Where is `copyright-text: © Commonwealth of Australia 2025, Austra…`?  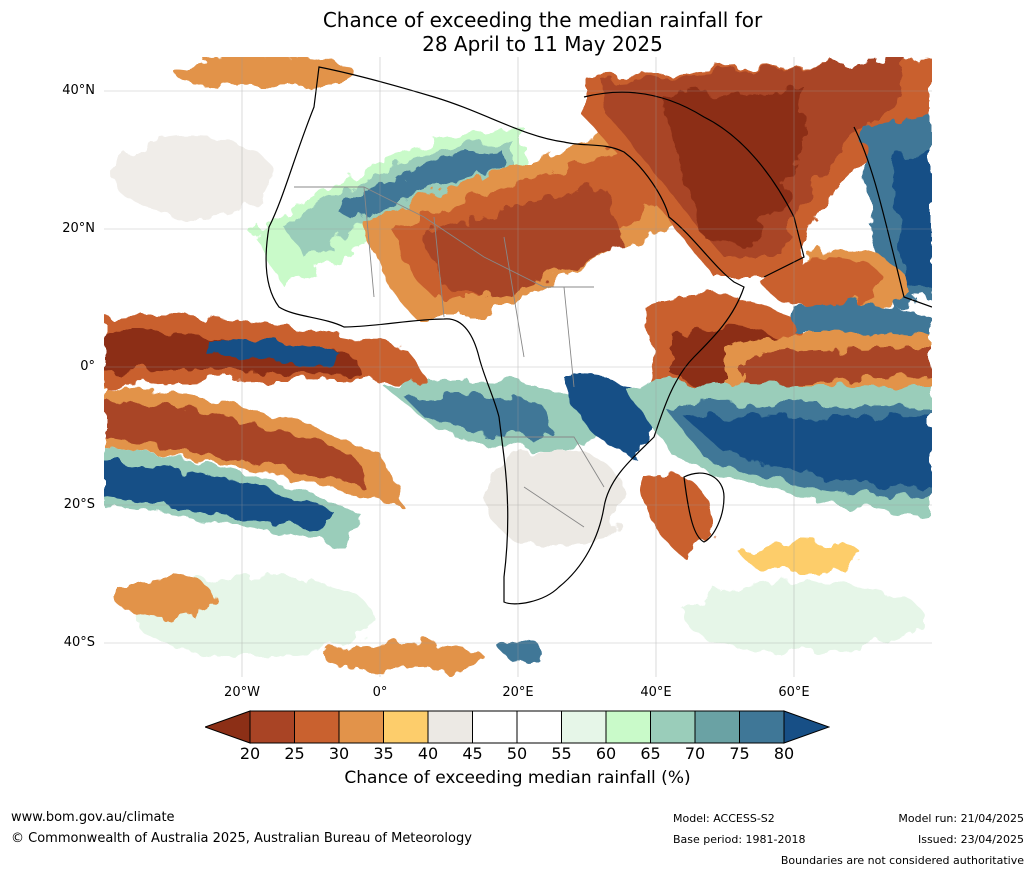
copyright-text: © Commonwealth of Australia 2025, Austra… is located at coordinates (241, 838).